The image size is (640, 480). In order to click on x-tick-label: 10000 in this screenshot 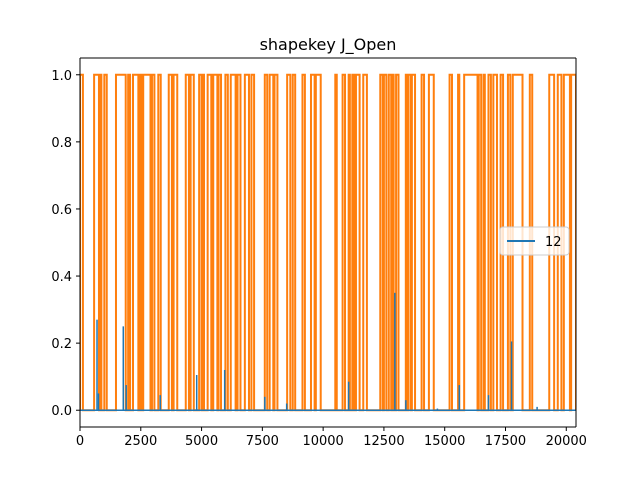, I will do `click(322, 441)`.